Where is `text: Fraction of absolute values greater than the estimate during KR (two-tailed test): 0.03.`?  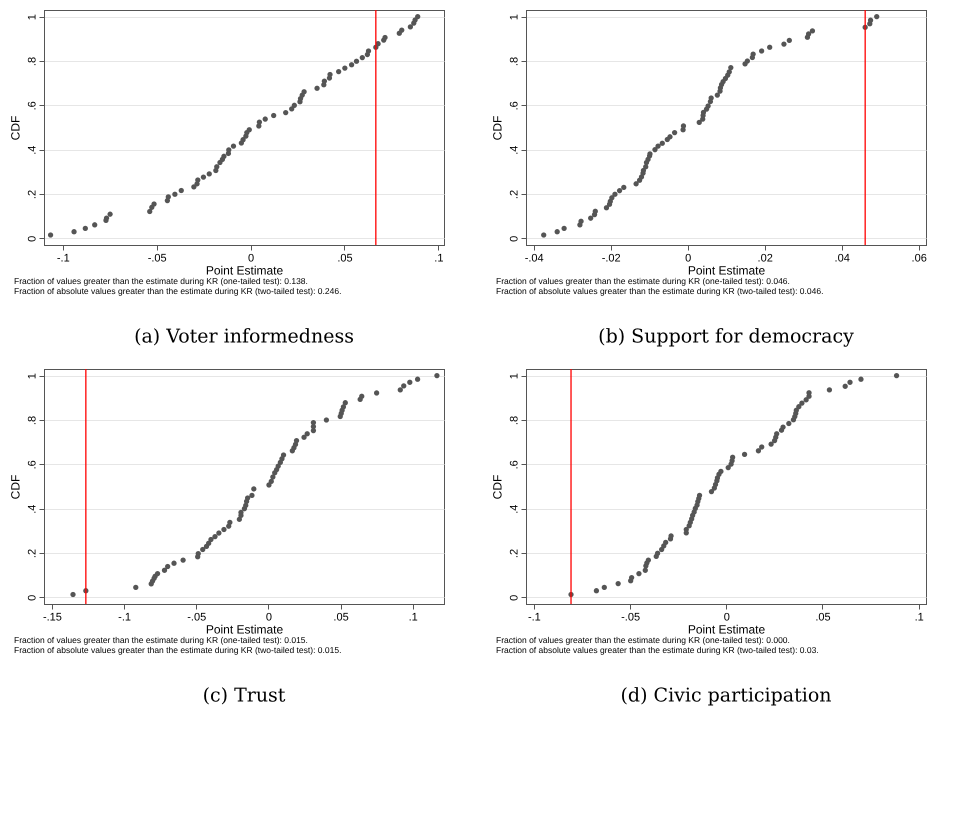 text: Fraction of absolute values greater than the estimate during KR (two-tailed test): 0.03. is located at coordinates (657, 650).